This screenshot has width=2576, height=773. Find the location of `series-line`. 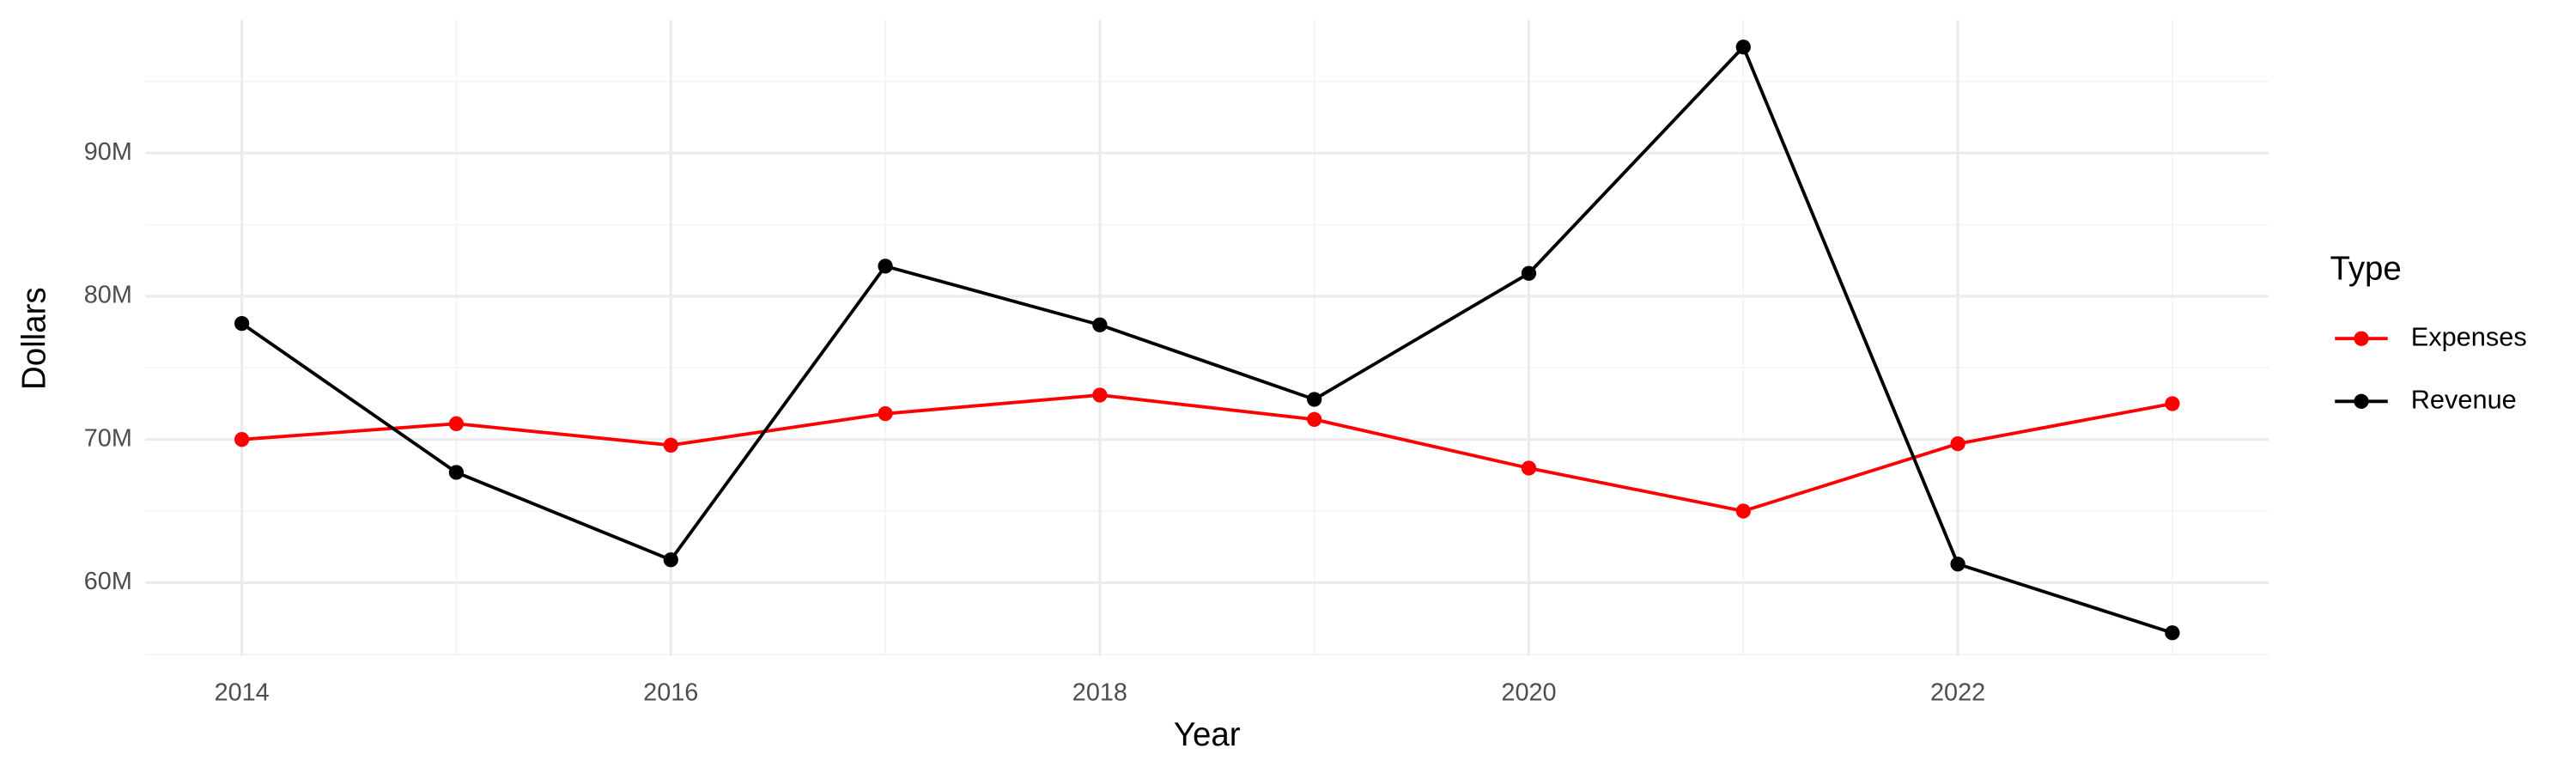

series-line is located at coordinates (1207, 453).